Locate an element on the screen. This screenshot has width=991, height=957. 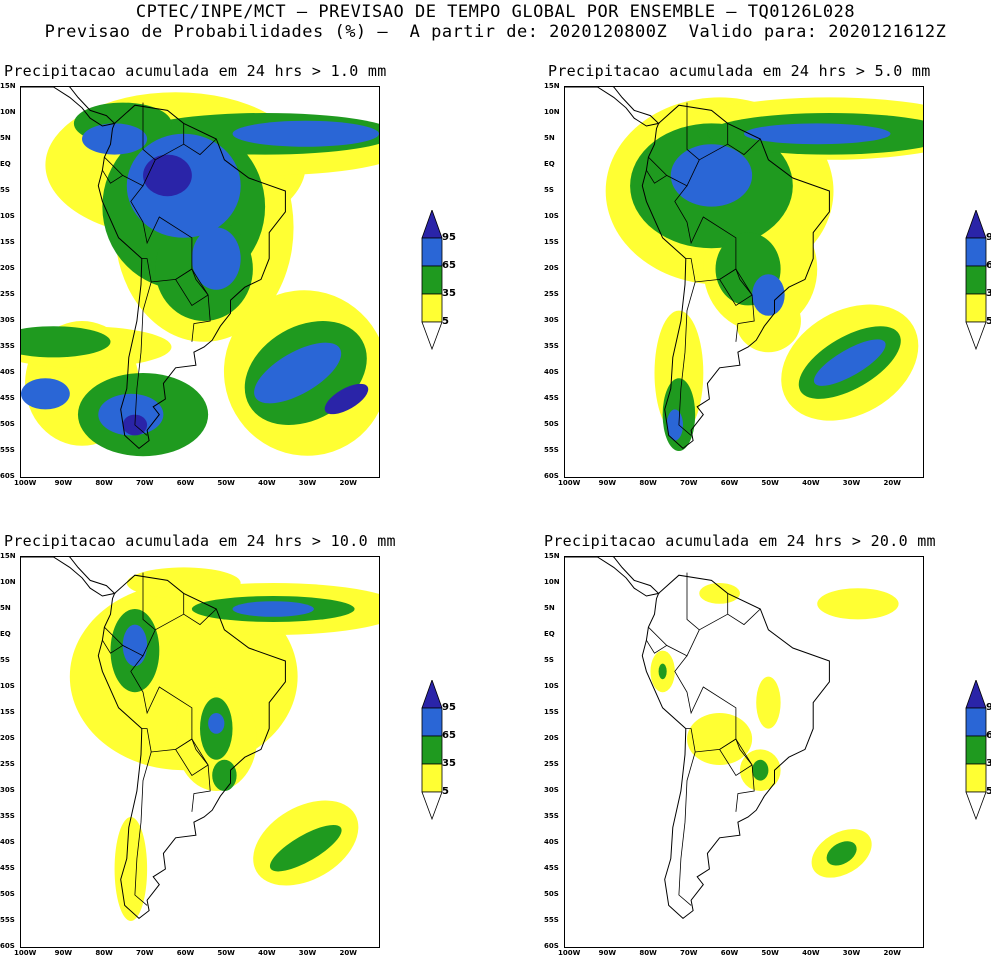
map-svg is located at coordinates (744, 269).